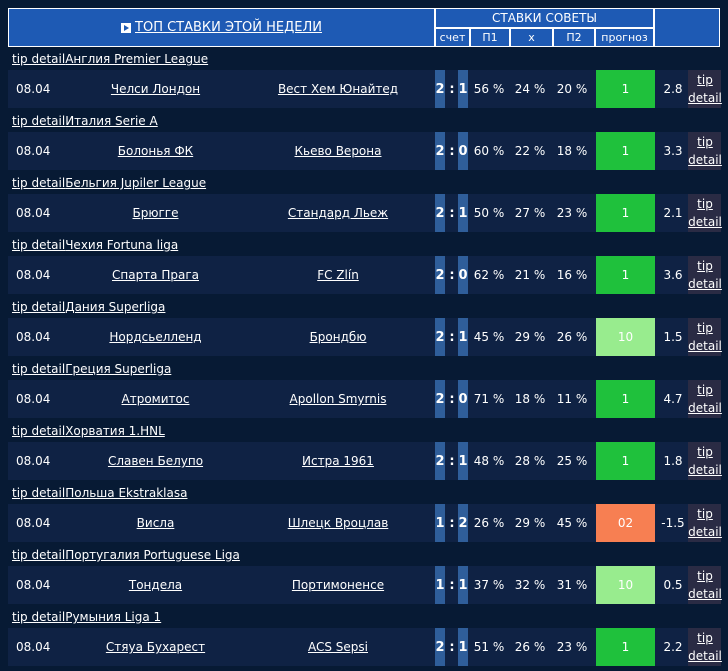 The image size is (728, 671). What do you see at coordinates (463, 399) in the screenshot?
I see `away-score: 0` at bounding box center [463, 399].